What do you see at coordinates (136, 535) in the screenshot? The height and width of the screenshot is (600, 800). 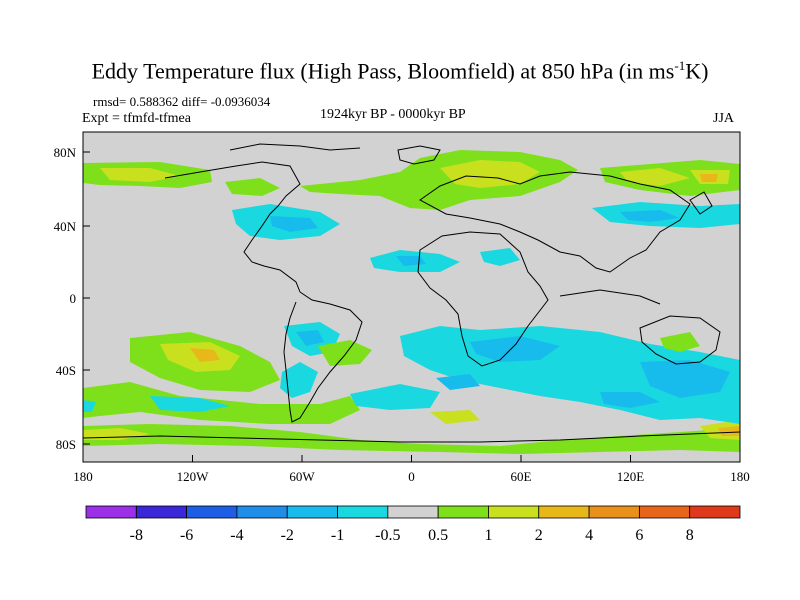 I see `colorbar-label: -8` at bounding box center [136, 535].